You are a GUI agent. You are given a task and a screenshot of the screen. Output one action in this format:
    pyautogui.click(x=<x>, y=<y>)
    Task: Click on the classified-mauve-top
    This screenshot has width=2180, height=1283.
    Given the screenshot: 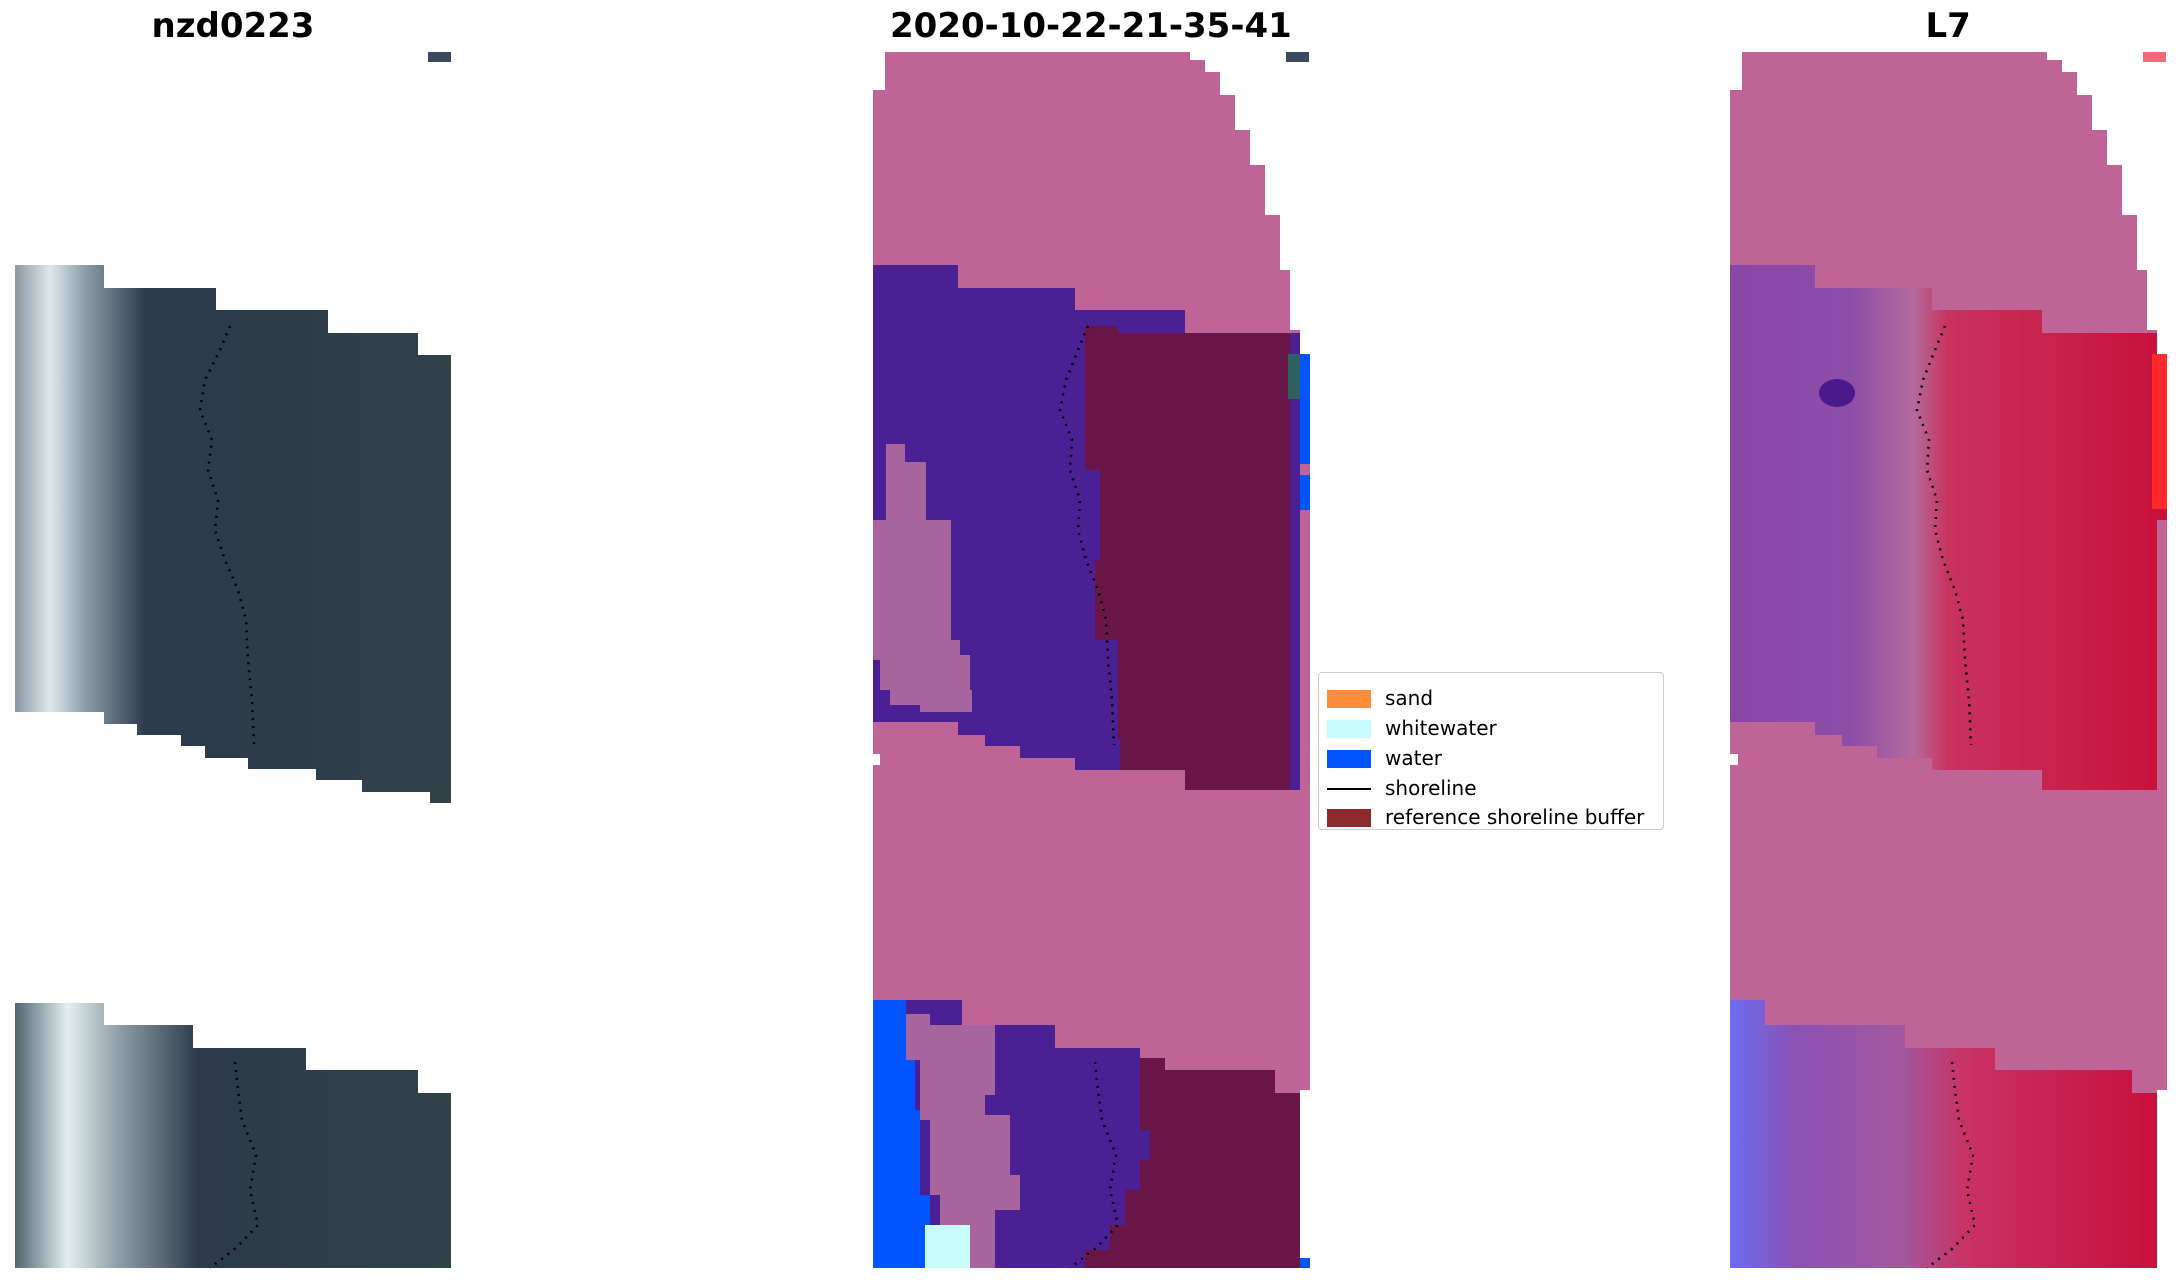 What is the action you would take?
    pyautogui.click(x=922, y=578)
    